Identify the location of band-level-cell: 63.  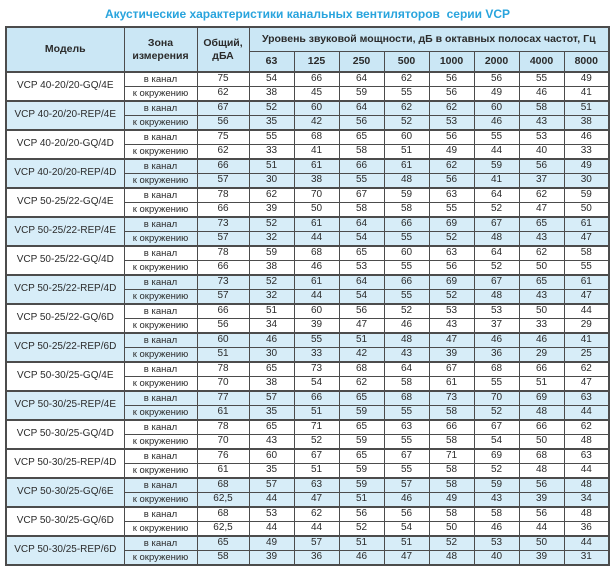
(586, 456).